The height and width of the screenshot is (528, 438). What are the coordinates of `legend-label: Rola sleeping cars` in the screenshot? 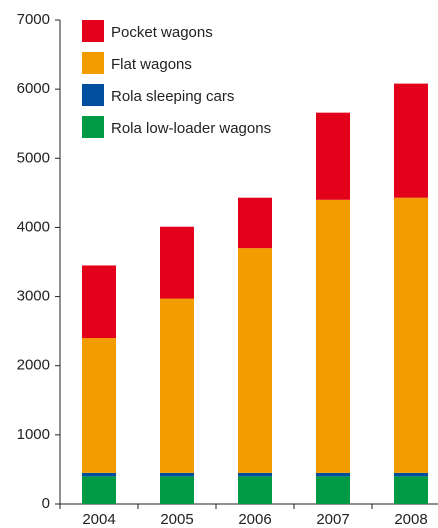 It's located at (172, 96).